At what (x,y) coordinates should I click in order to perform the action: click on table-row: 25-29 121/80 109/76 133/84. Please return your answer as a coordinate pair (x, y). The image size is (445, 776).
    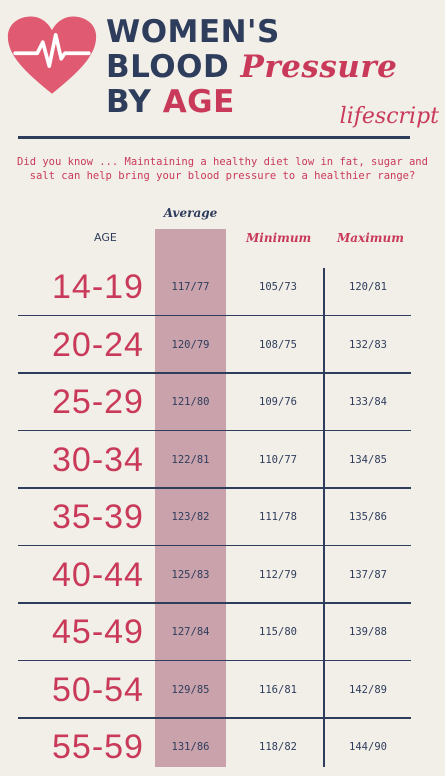
    Looking at the image, I should click on (222, 402).